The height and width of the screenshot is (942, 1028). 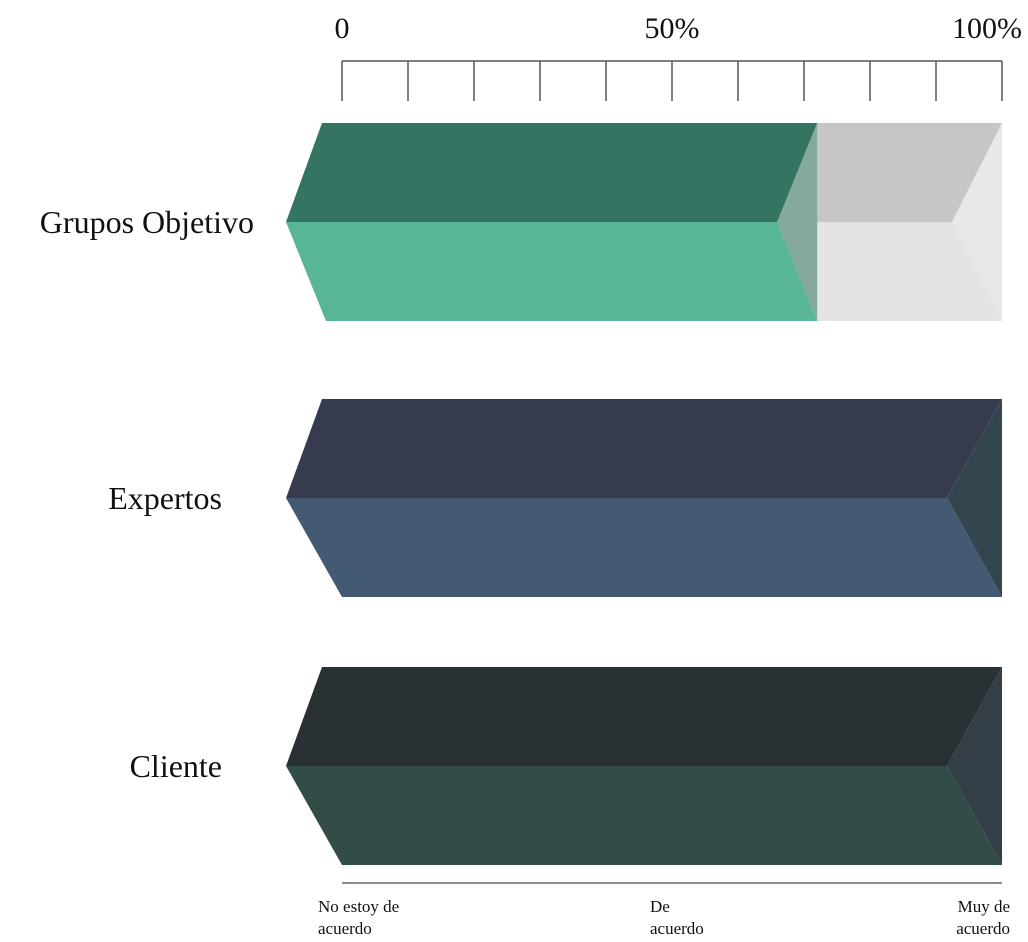 I want to click on bottom-agreement-scale: No estoy de acuerdo De acuerdo Muy de acuerdo, so click(x=664, y=910).